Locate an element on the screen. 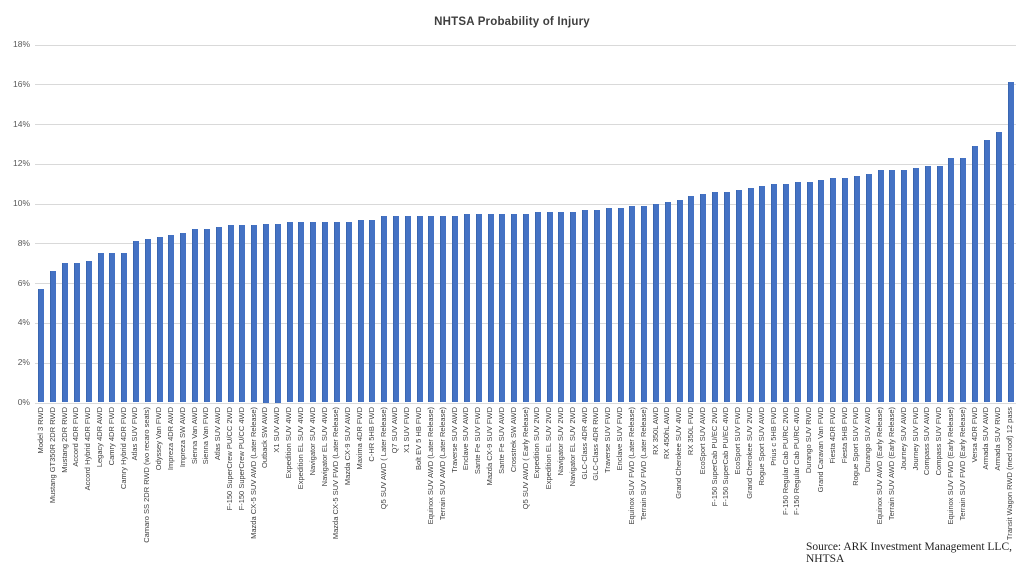 Image resolution: width=1024 pixels, height=576 pixels. x-tick-label: Mustang GT350R 2DR RWD is located at coordinates (52, 454).